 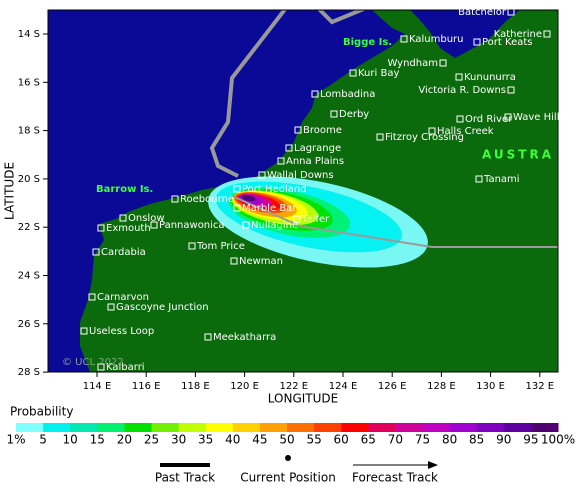 I want to click on place-label: Kununurra, so click(x=490, y=77).